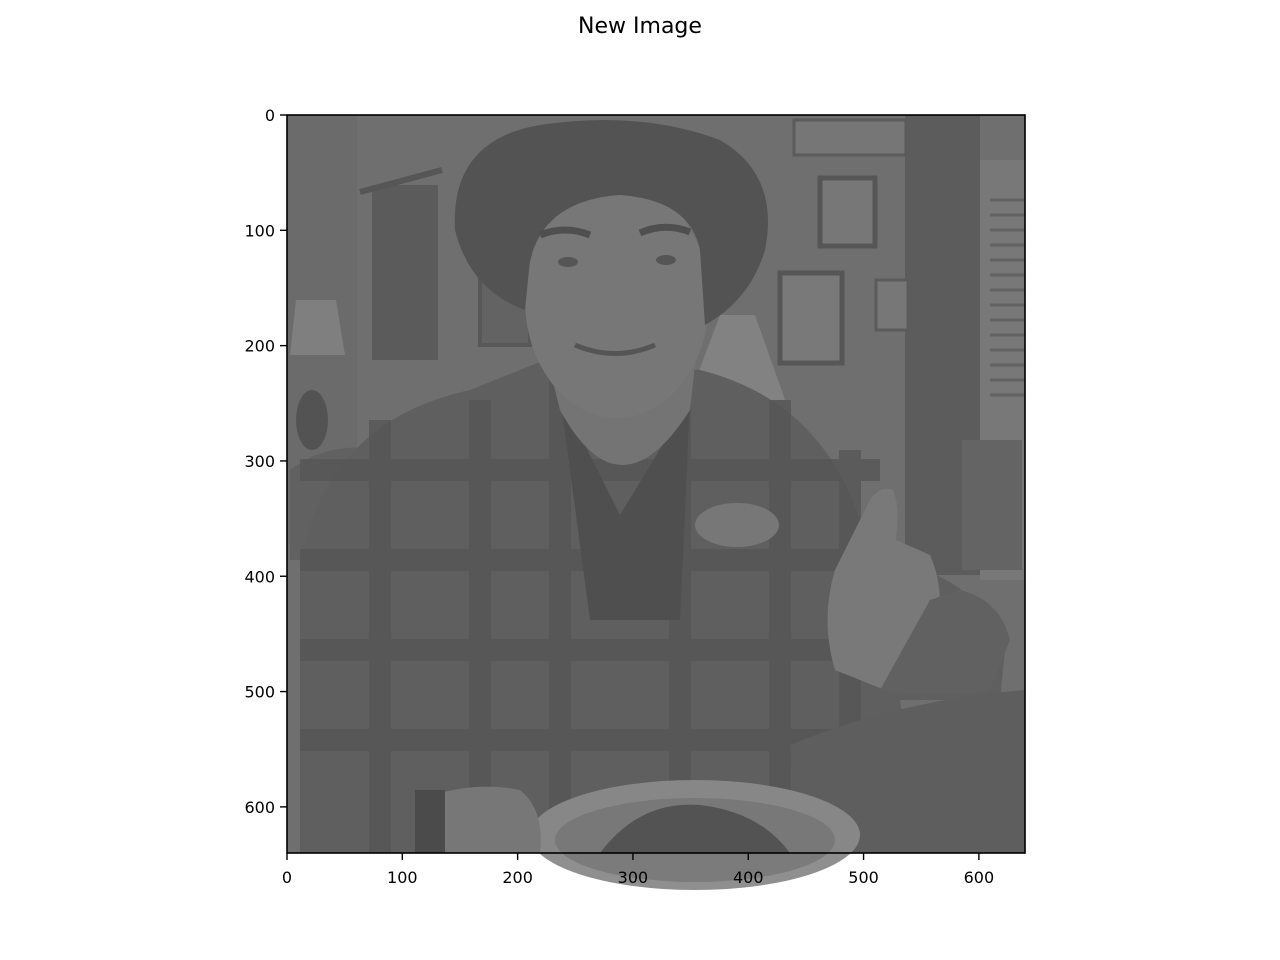 The image size is (1280, 960). I want to click on x-tick-label: 100, so click(402, 877).